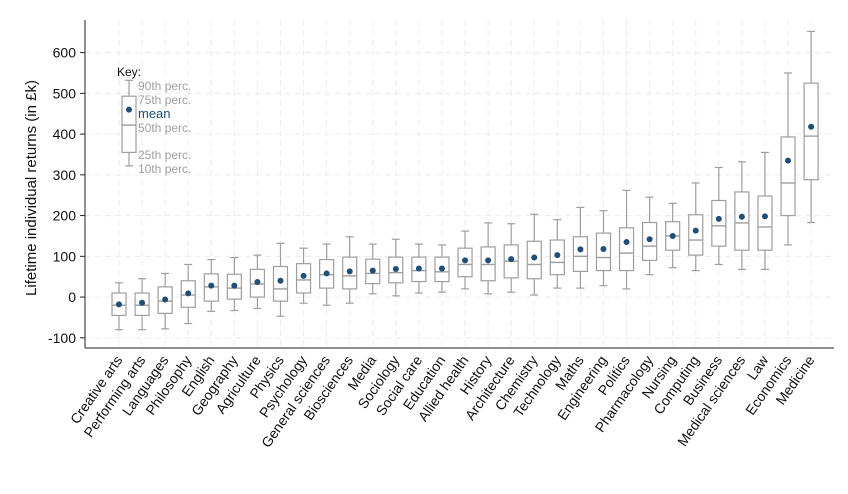  I want to click on box-computing, so click(696, 227).